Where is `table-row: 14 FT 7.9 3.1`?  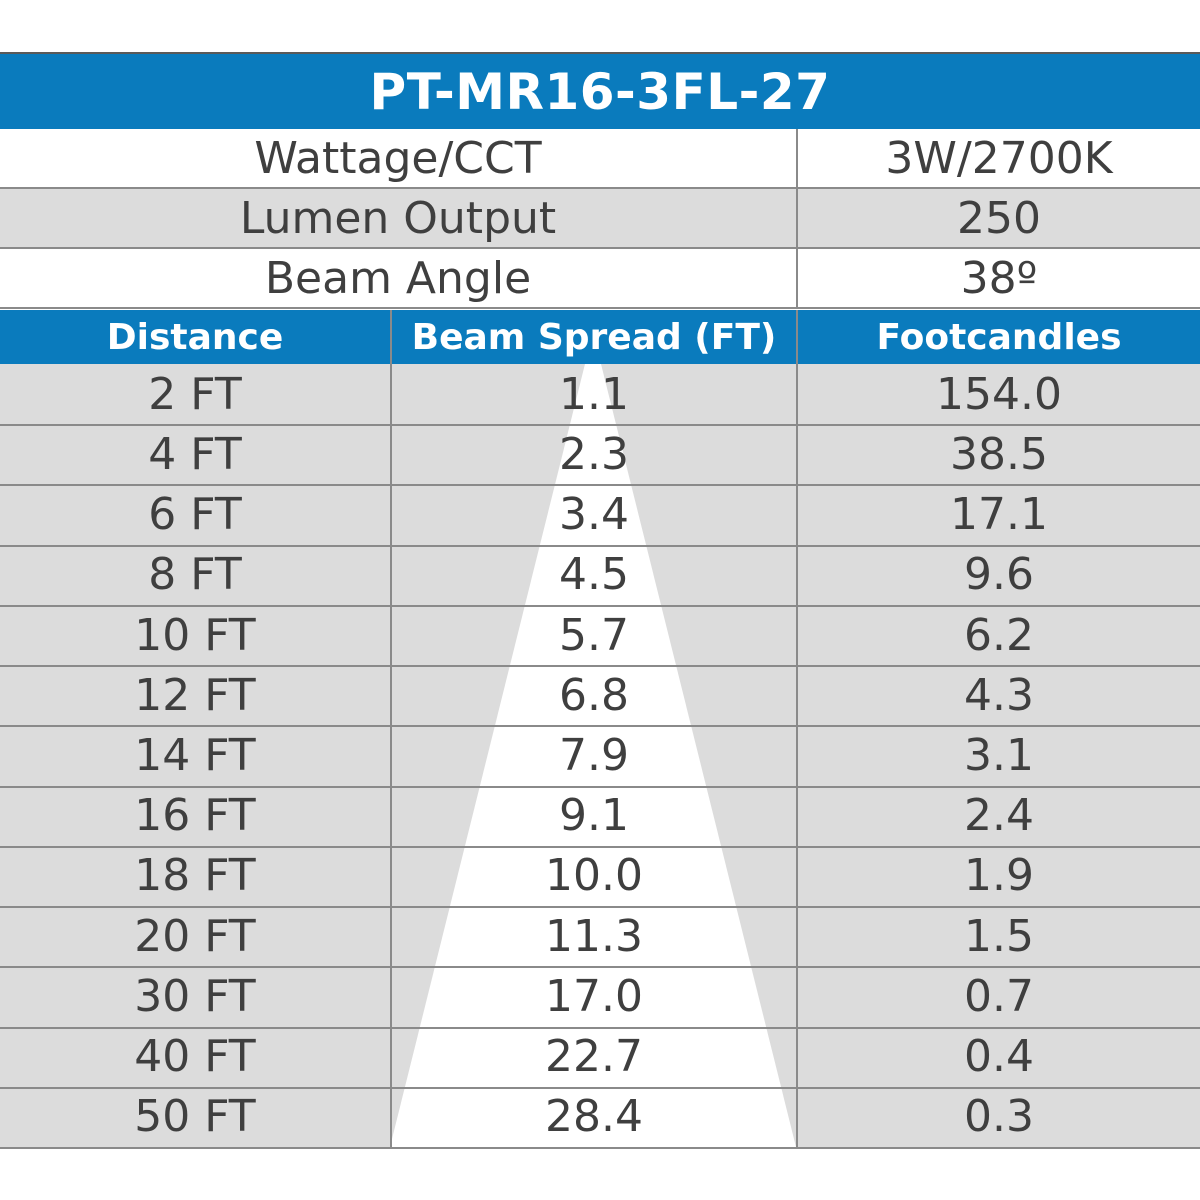
table-row: 14 FT 7.9 3.1 is located at coordinates (600, 756).